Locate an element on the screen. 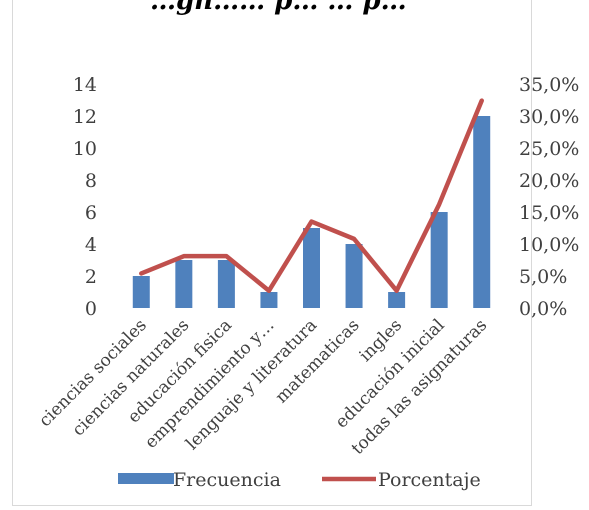 Image resolution: width=589 pixels, height=510 pixels. y-right-tick-label: 25,0% is located at coordinates (549, 149).